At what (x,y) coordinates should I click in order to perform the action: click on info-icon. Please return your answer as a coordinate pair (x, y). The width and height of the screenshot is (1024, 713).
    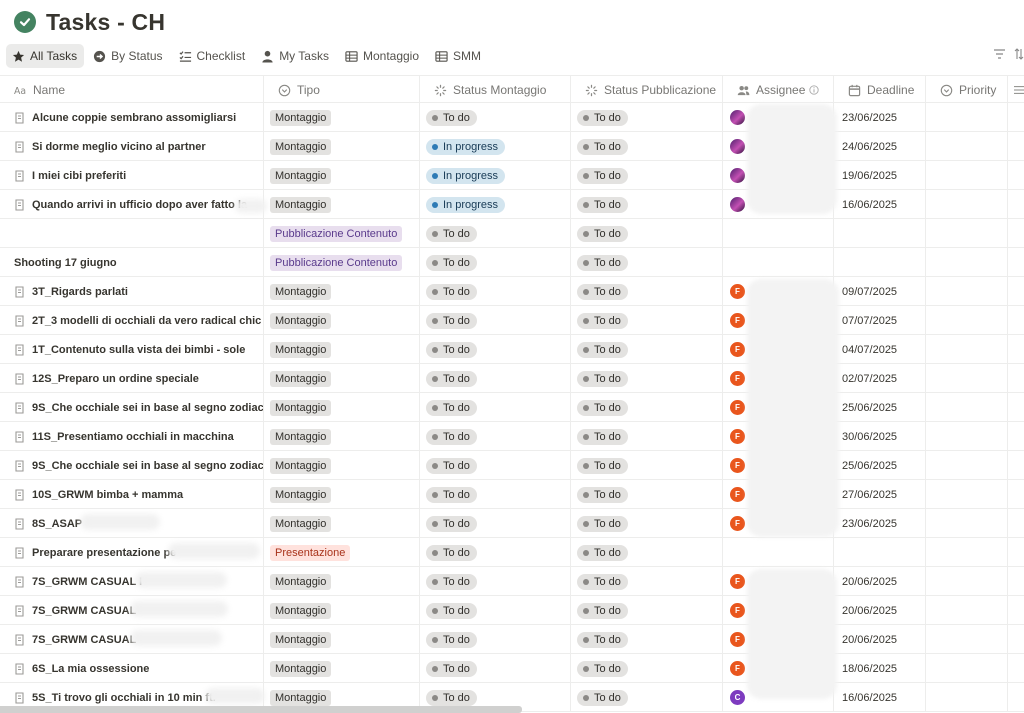
    Looking at the image, I should click on (814, 90).